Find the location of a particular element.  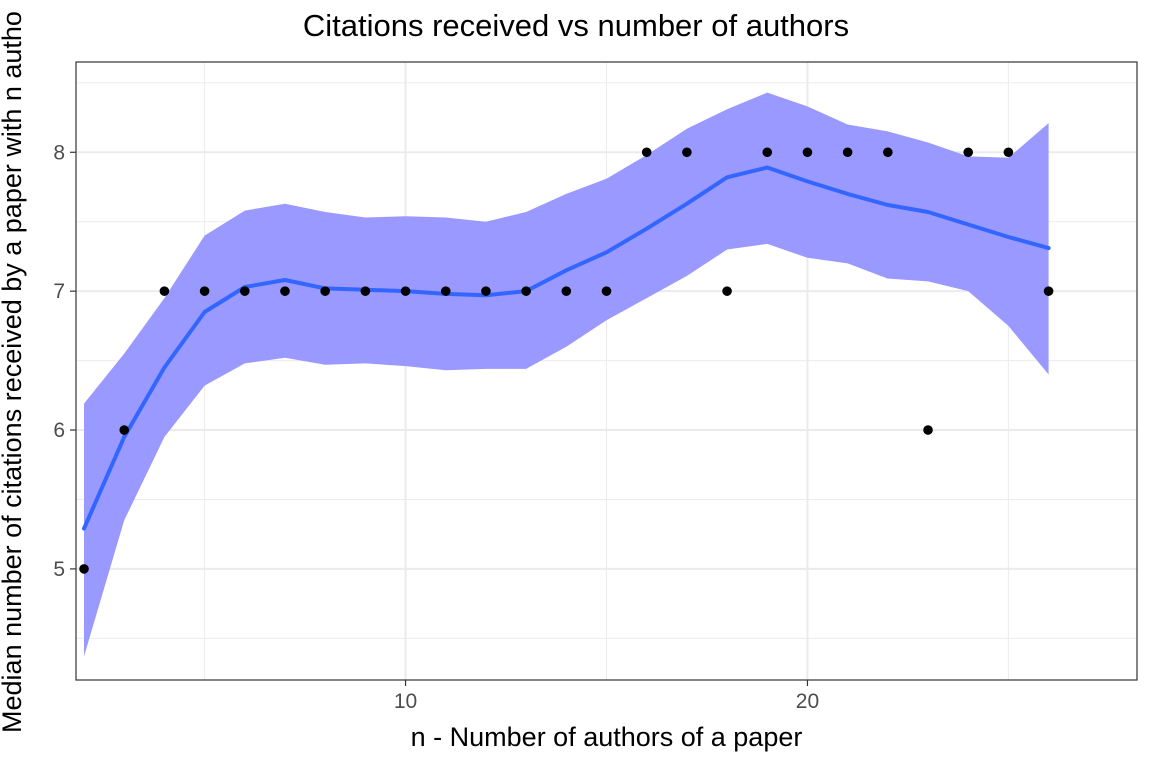

y-tick-label: 8 is located at coordinates (59, 152).